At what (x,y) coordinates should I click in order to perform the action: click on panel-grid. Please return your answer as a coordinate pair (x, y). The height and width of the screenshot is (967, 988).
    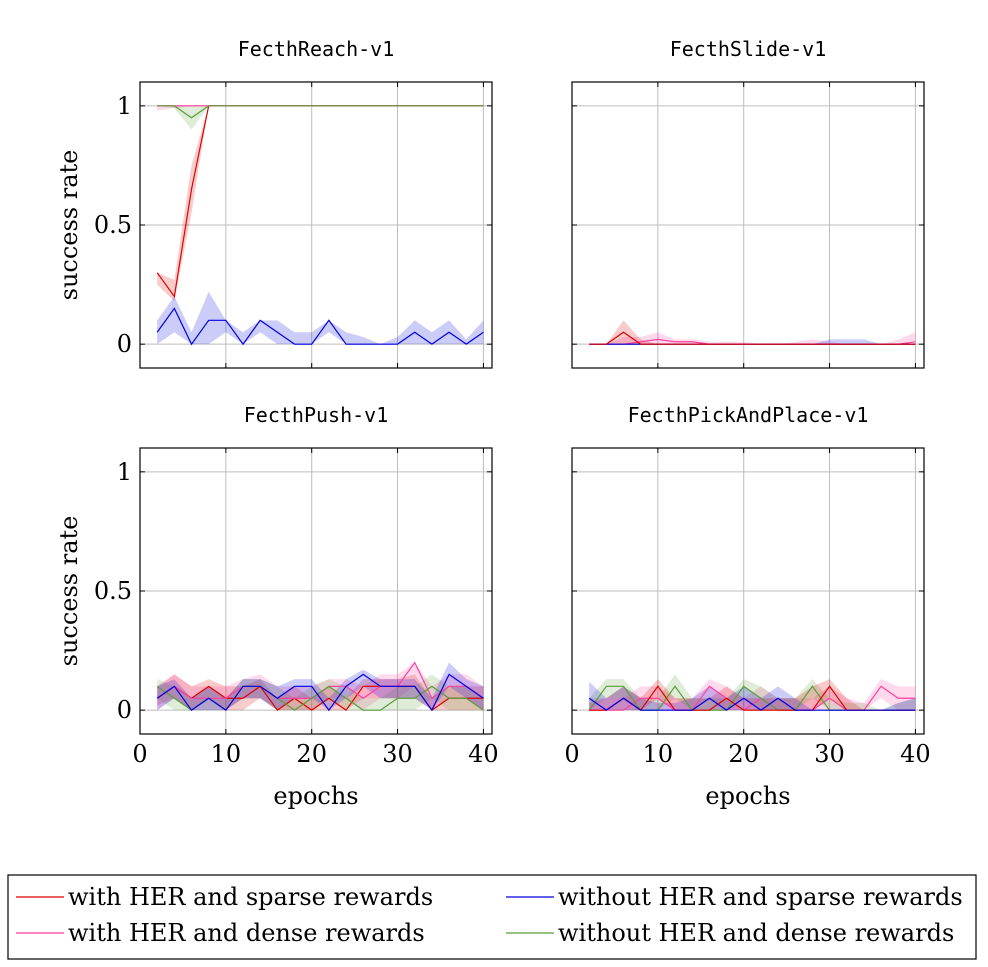
    Looking at the image, I should click on (315, 225).